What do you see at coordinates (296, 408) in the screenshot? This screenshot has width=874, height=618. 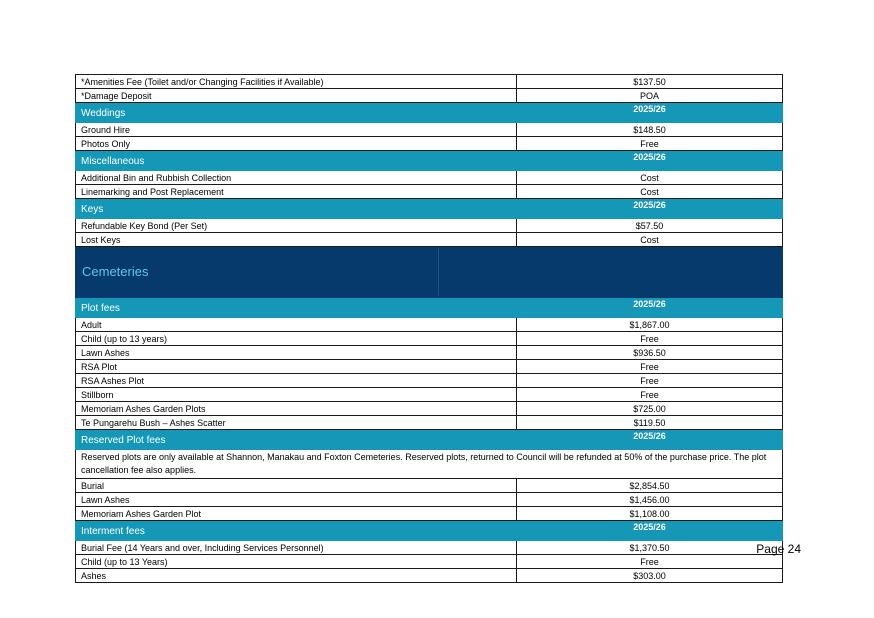 I see `fee-label: Memoriam Ashes Garden Plots` at bounding box center [296, 408].